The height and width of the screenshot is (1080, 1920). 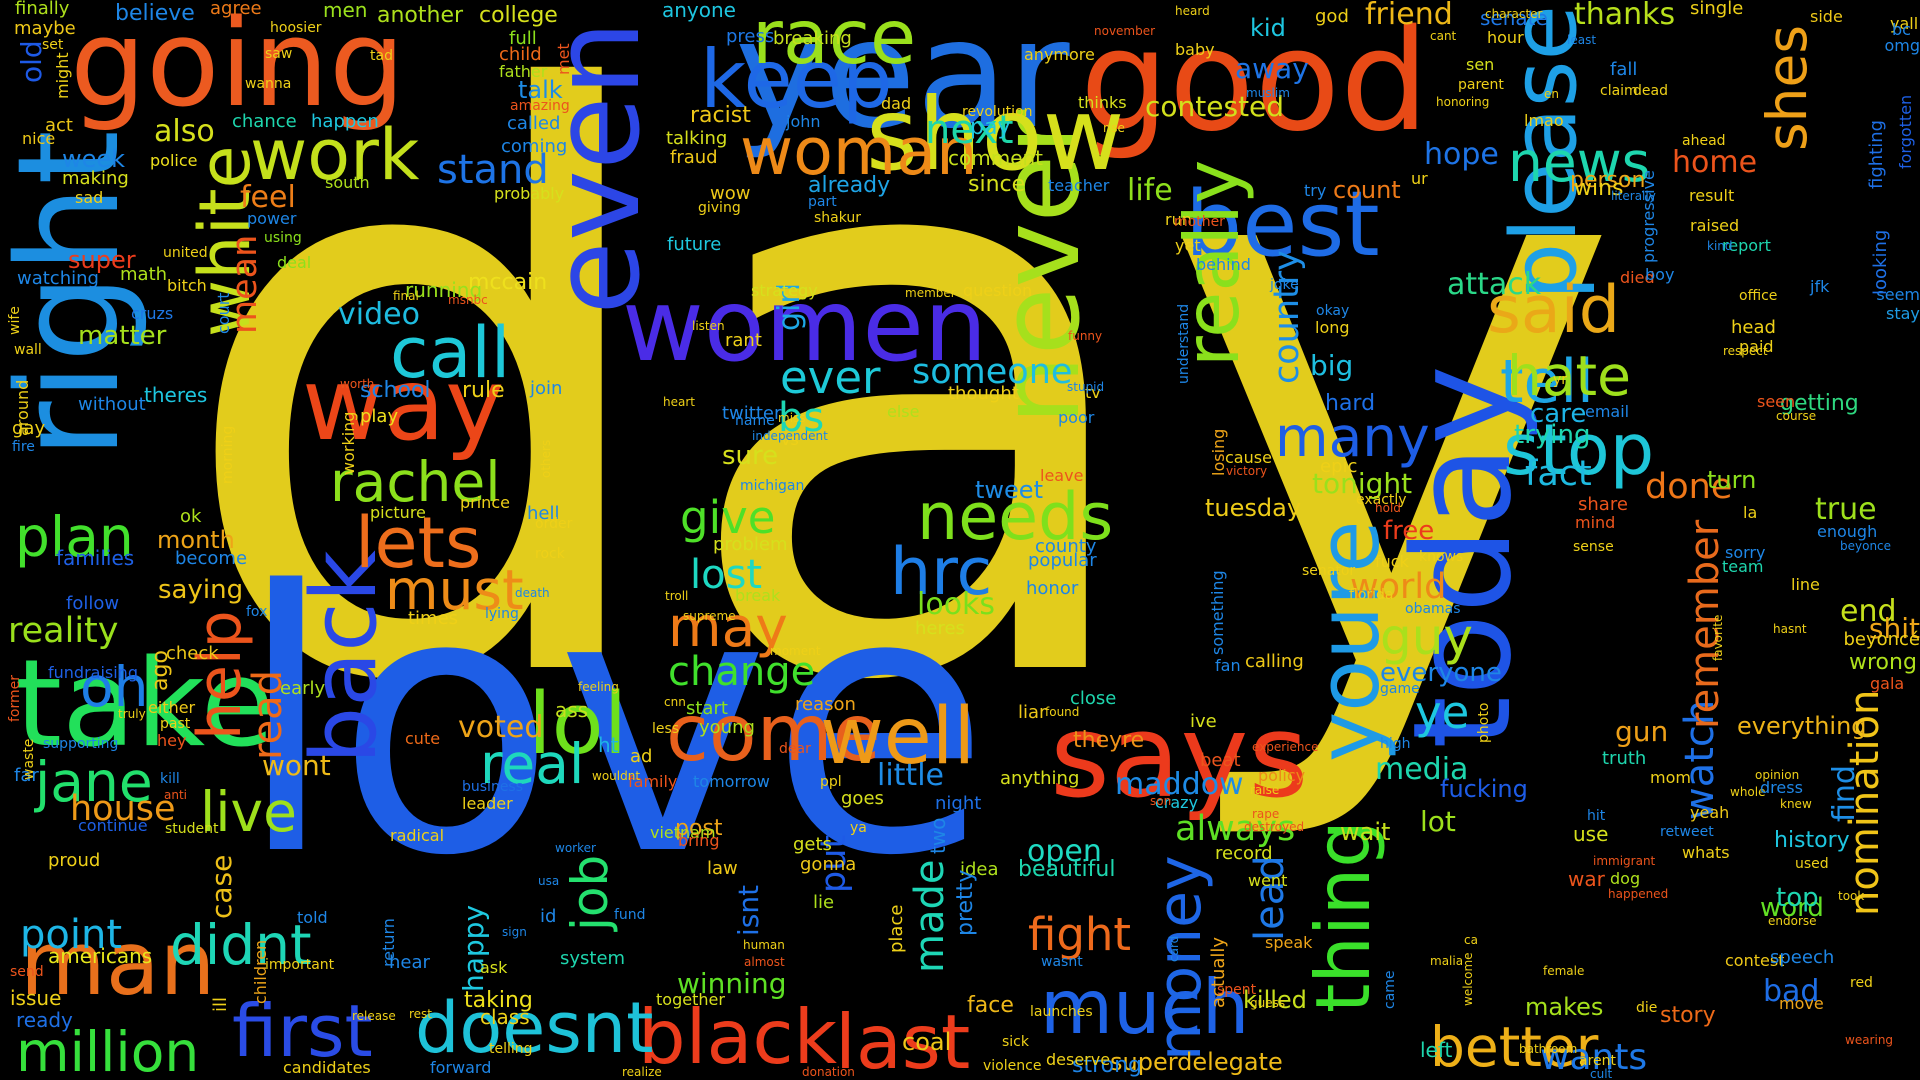 I want to click on cloud-word: year, so click(x=902, y=81).